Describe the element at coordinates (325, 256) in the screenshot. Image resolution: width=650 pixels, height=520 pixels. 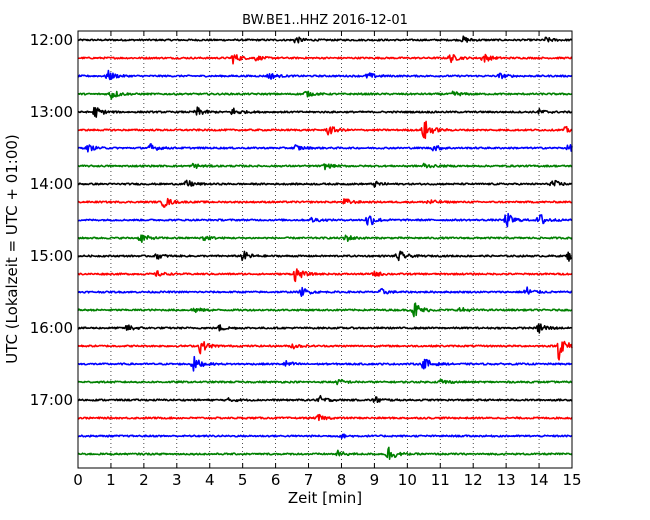
I see `trace-15:00` at that location.